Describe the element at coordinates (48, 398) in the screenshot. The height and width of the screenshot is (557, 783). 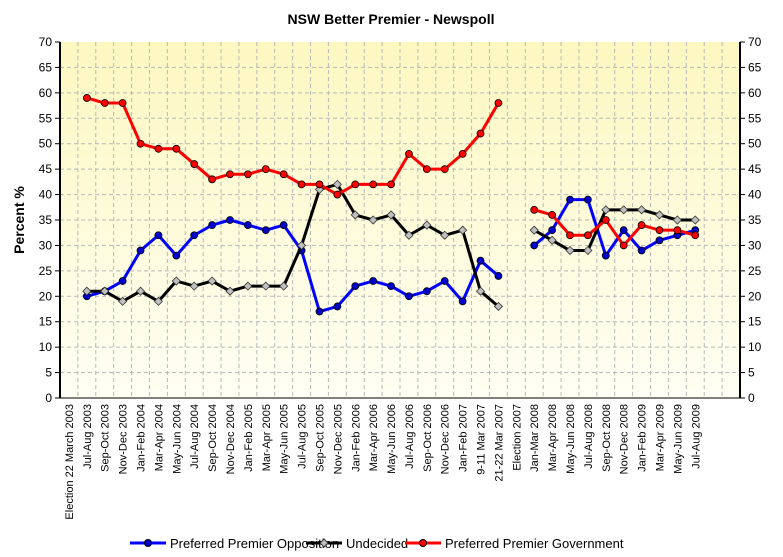
I see `y-tick-label: 0` at that location.